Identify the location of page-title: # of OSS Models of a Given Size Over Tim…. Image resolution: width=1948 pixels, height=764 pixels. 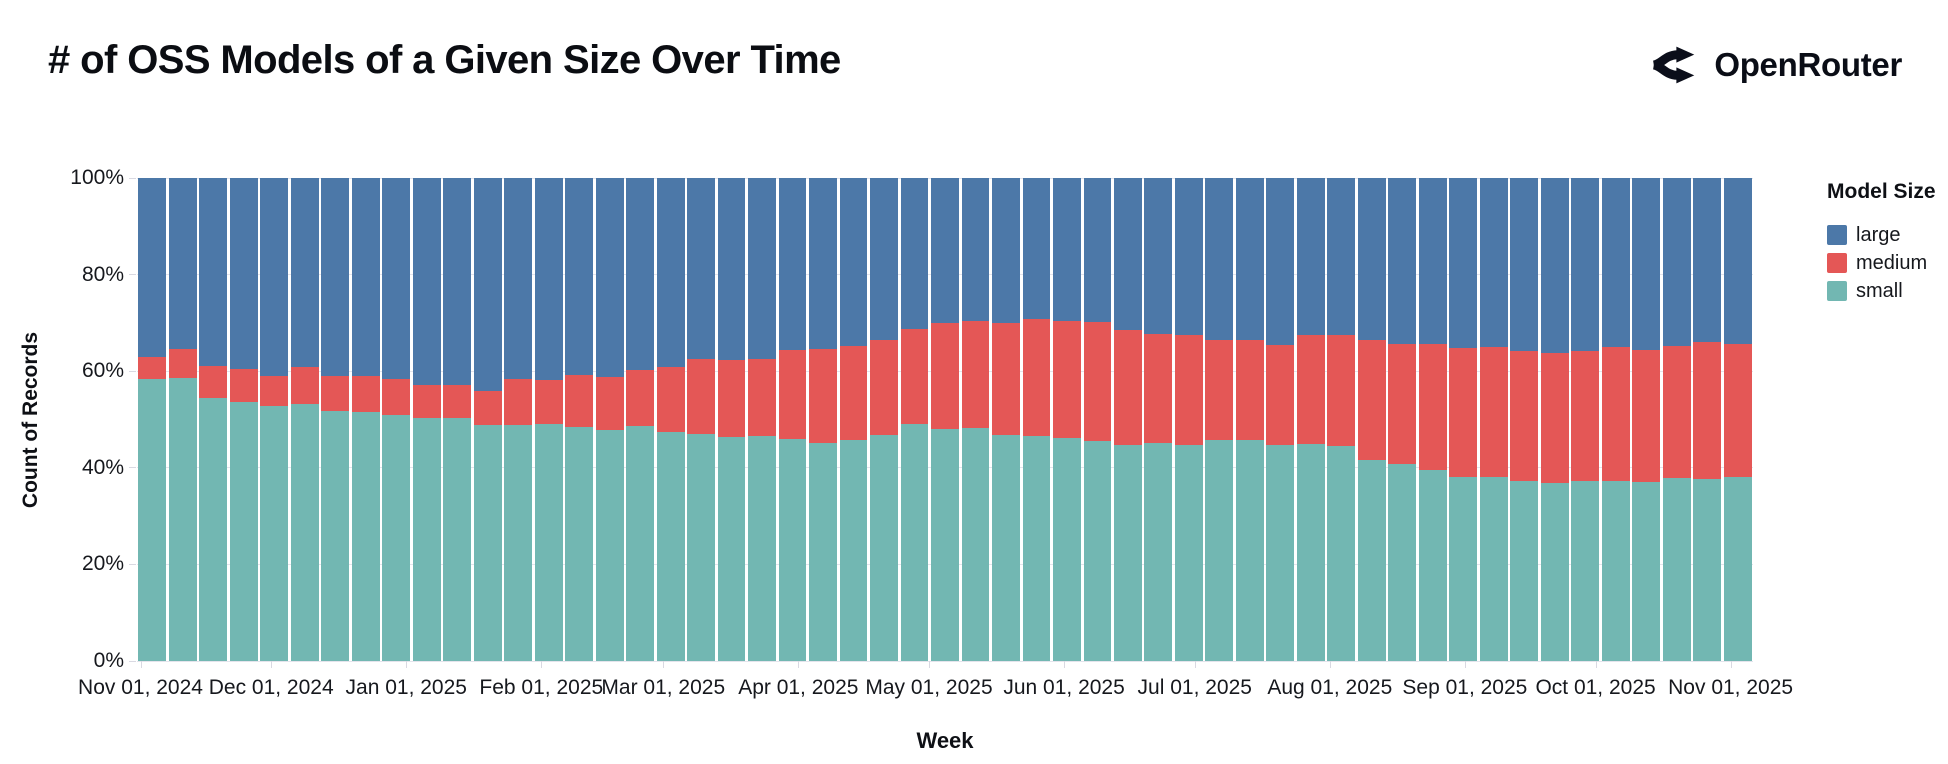
(444, 60).